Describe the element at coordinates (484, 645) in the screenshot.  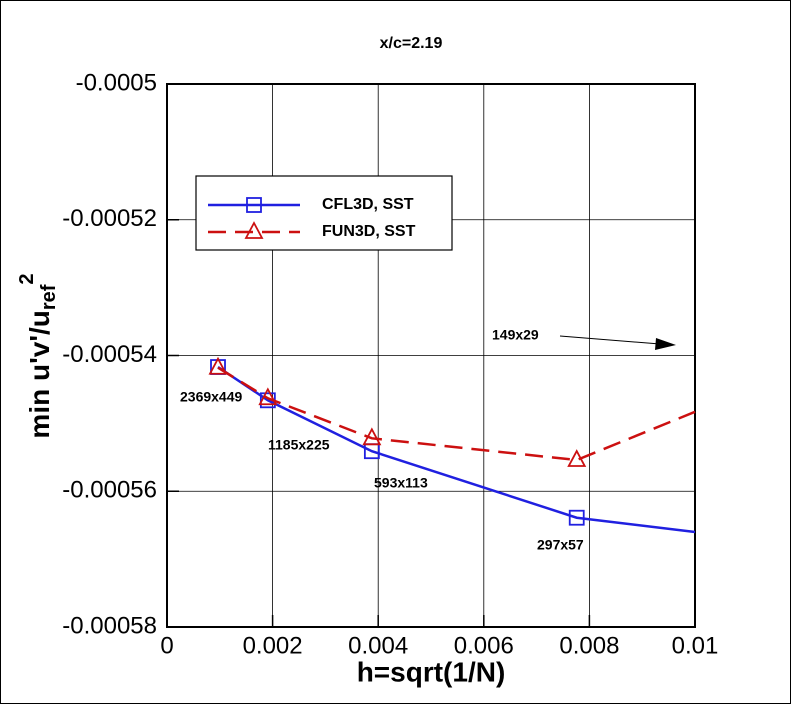
I see `x-tick-label: 0.006` at that location.